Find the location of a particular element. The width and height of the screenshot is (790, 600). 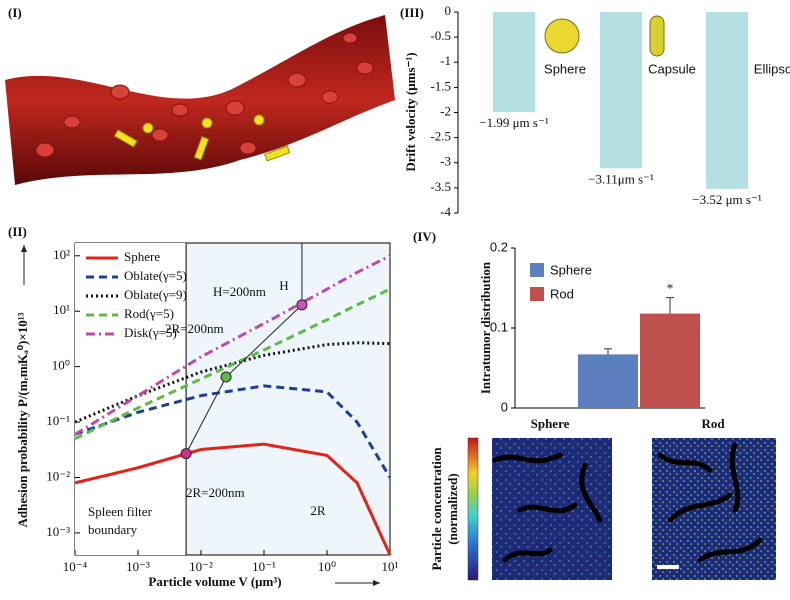

y-tick-label: 10⁻³ is located at coordinates (58, 531).